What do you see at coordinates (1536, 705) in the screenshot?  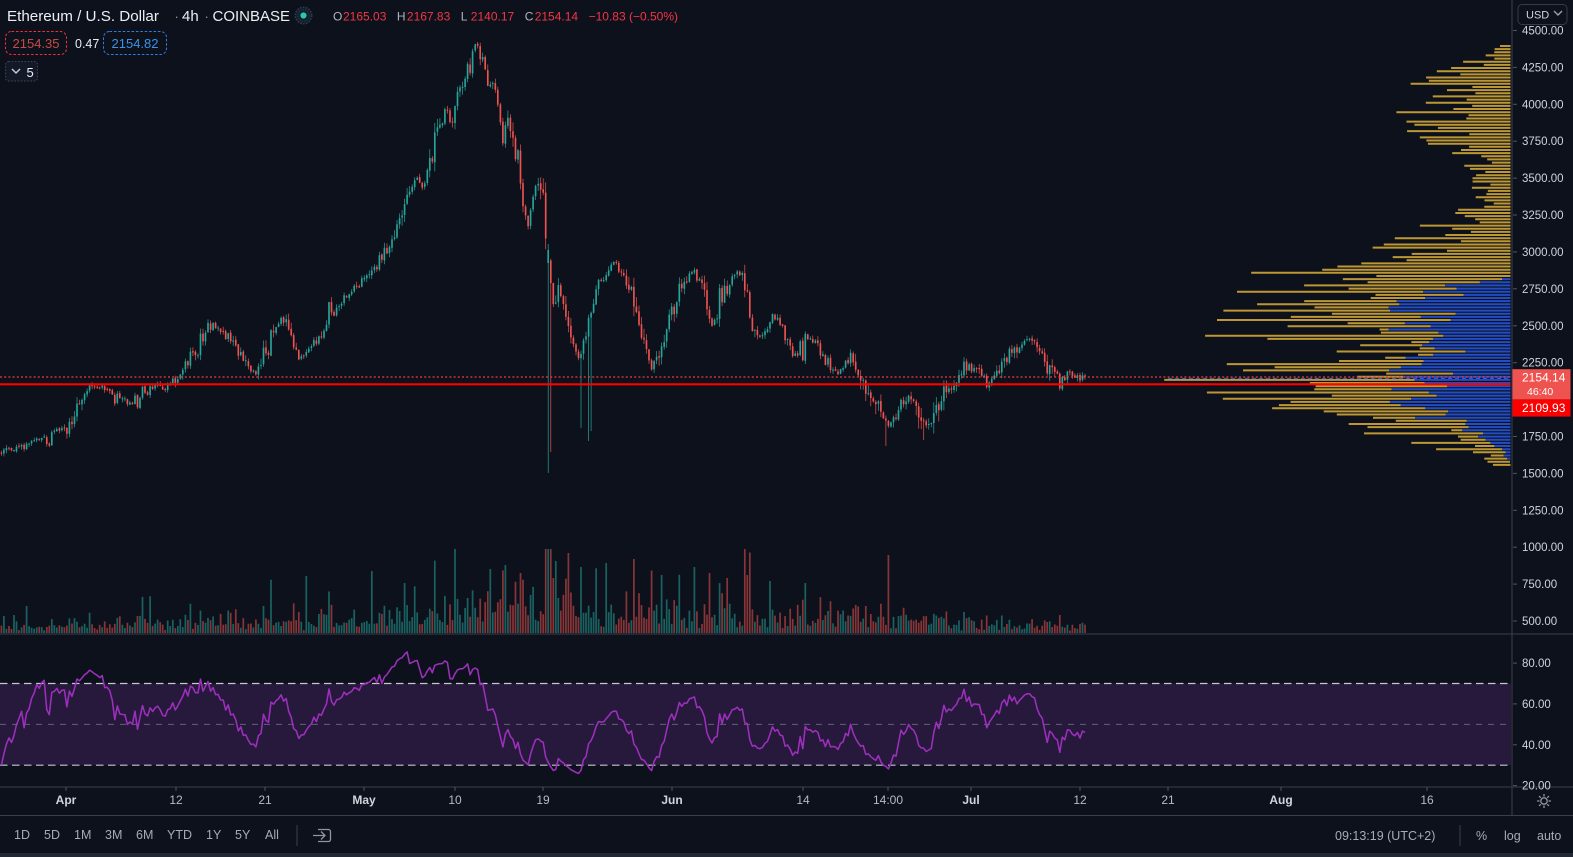 I see `svg-text: 60.00` at bounding box center [1536, 705].